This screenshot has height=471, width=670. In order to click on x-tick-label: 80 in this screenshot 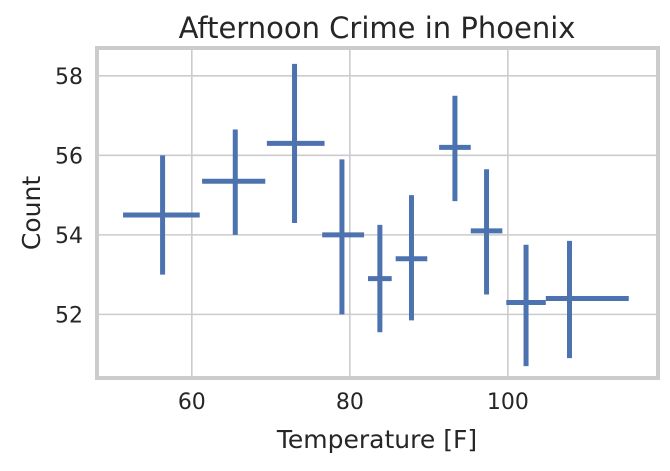, I will do `click(350, 402)`.